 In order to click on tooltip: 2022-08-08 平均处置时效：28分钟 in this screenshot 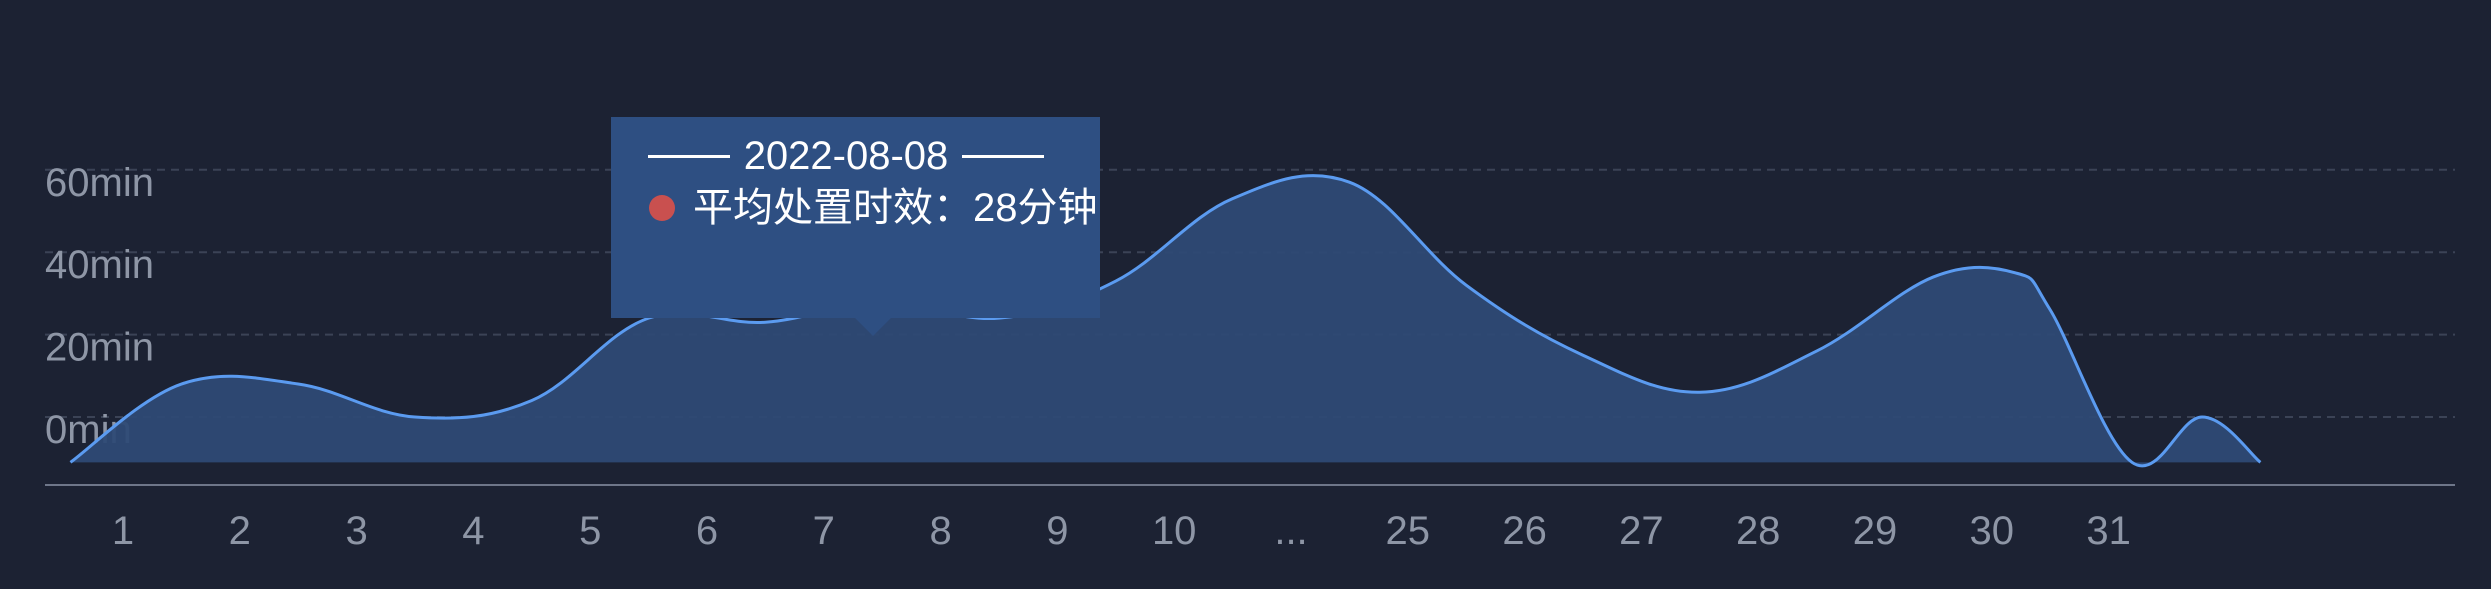, I will do `click(855, 226)`.